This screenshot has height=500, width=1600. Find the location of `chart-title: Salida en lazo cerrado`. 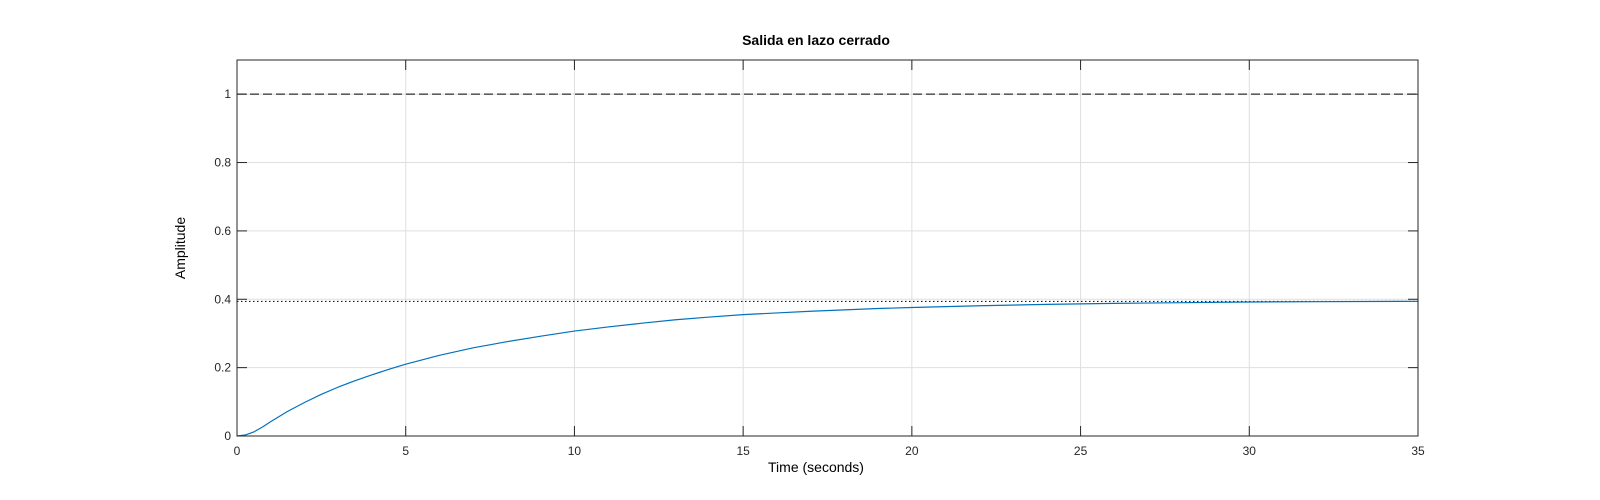

chart-title: Salida en lazo cerrado is located at coordinates (816, 40).